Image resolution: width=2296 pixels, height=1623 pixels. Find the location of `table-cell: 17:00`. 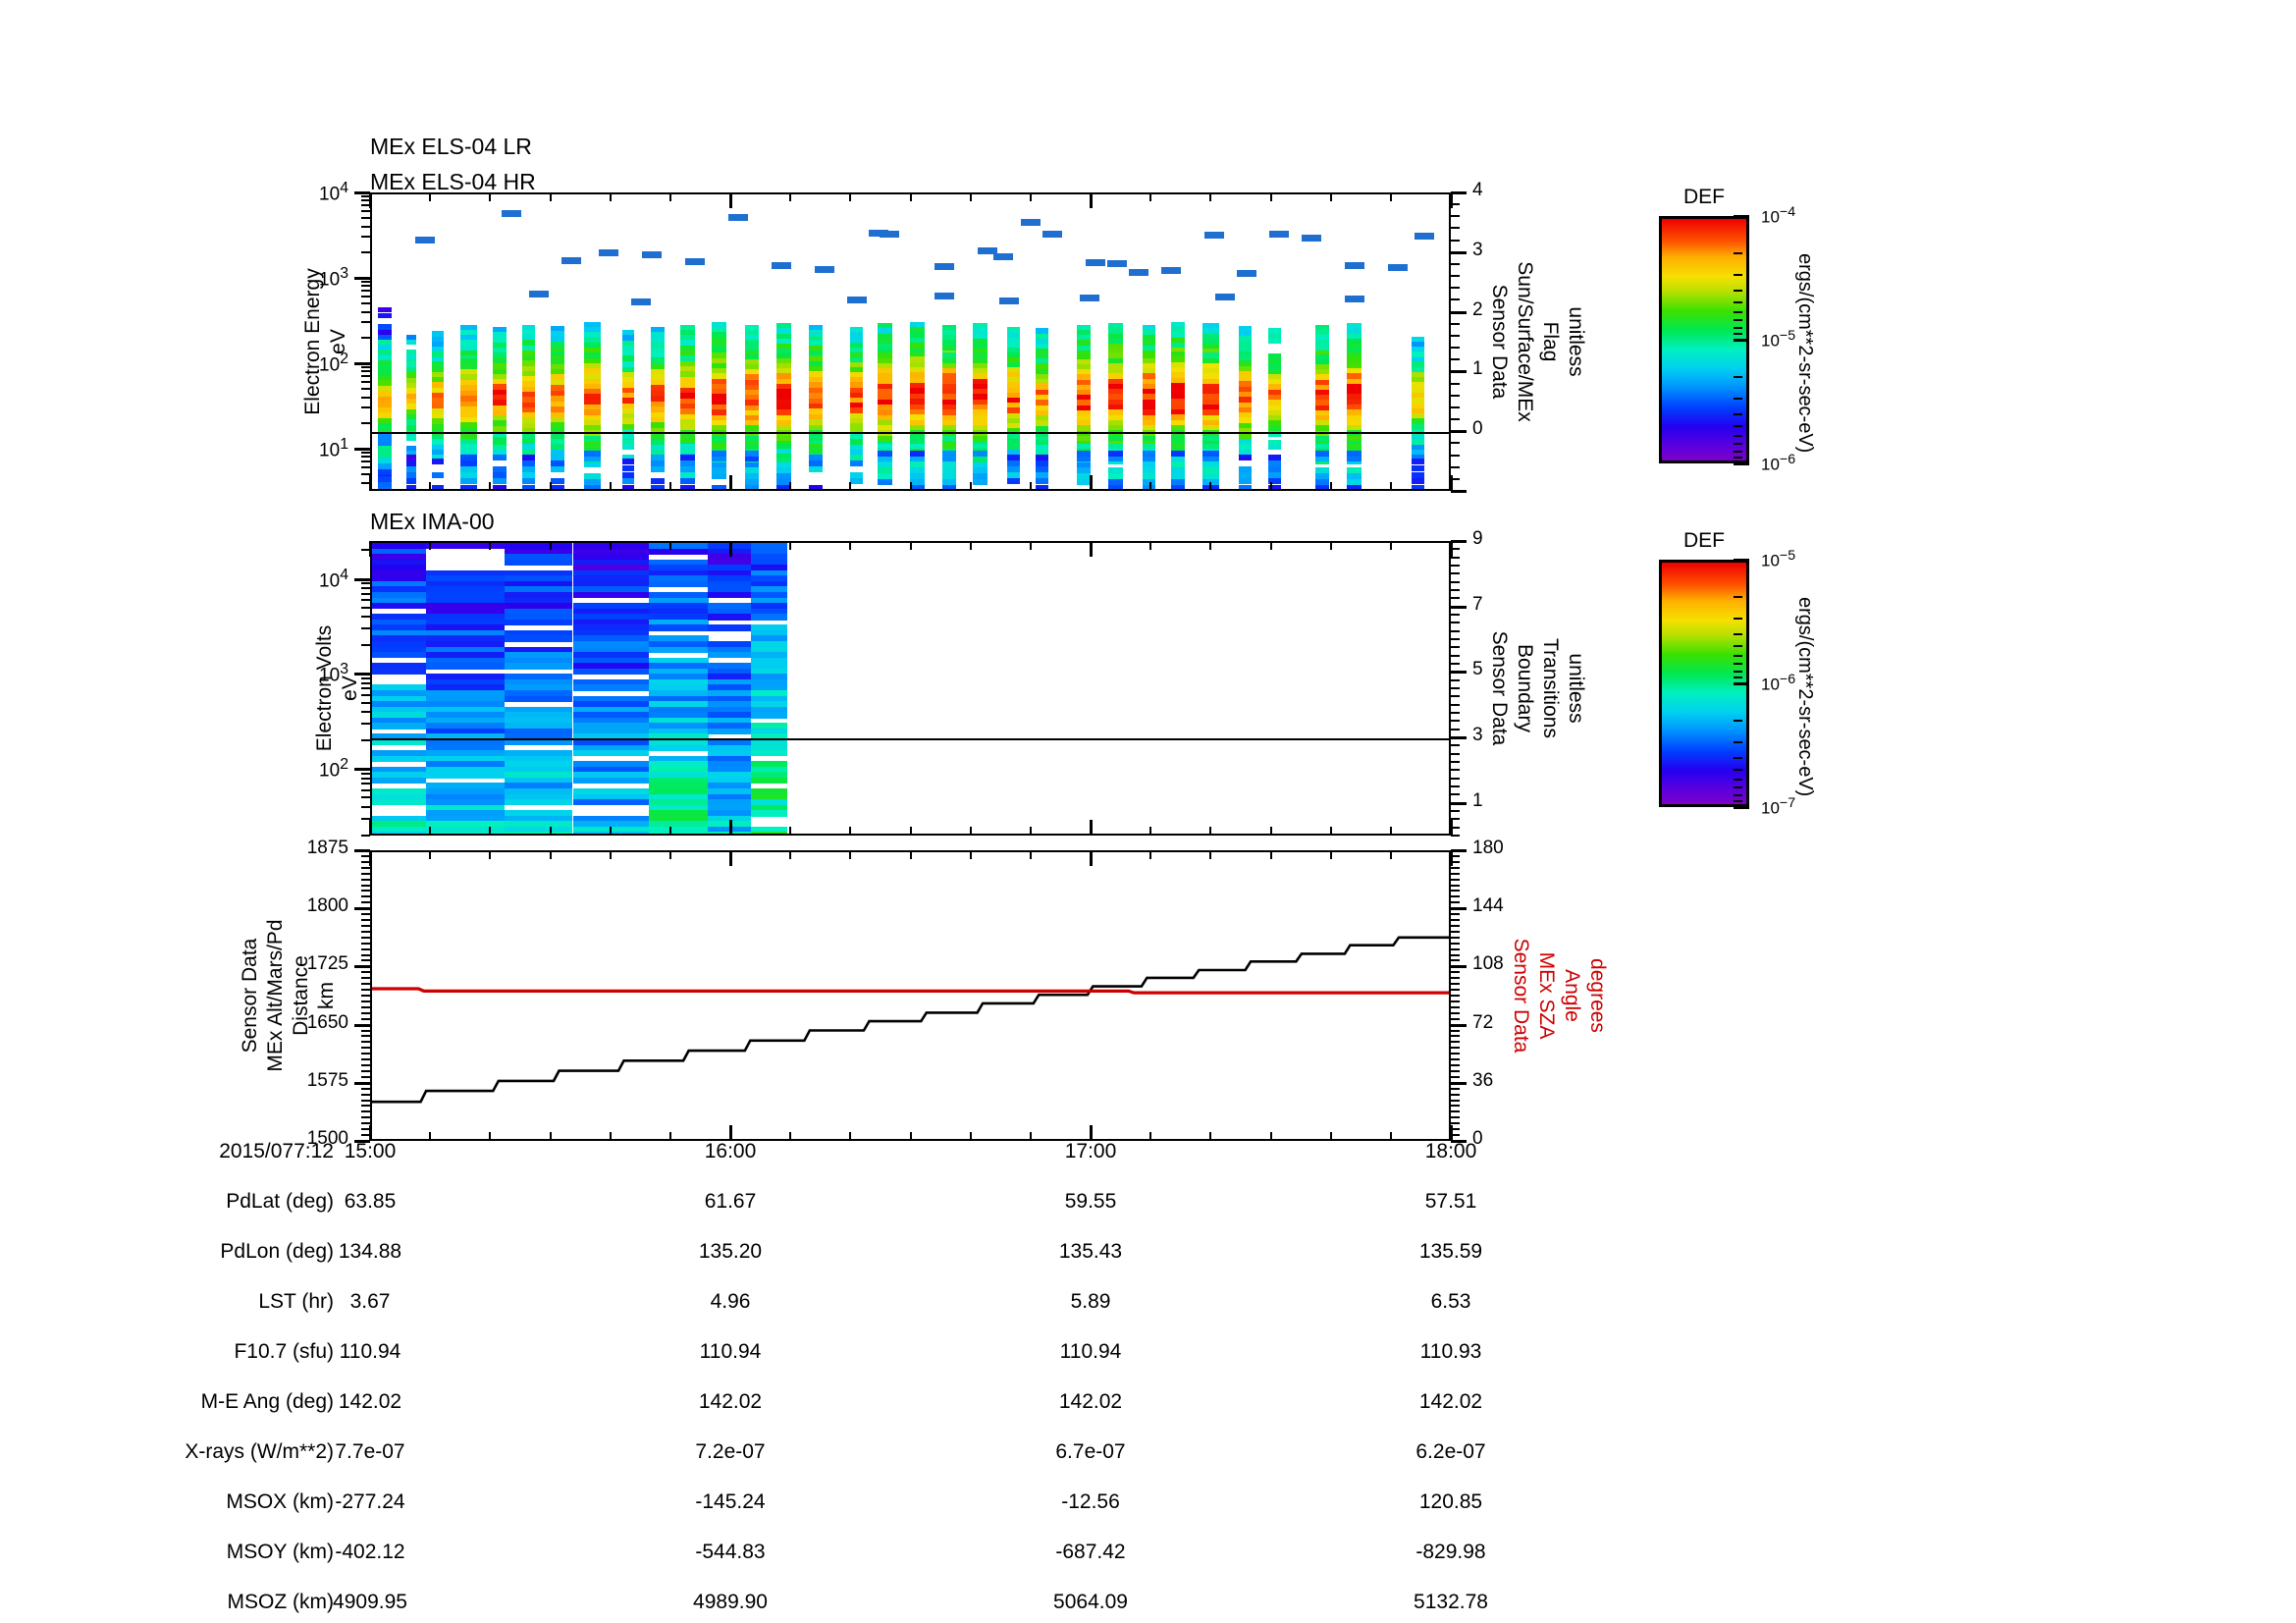

table-cell: 17:00 is located at coordinates (1090, 1151).